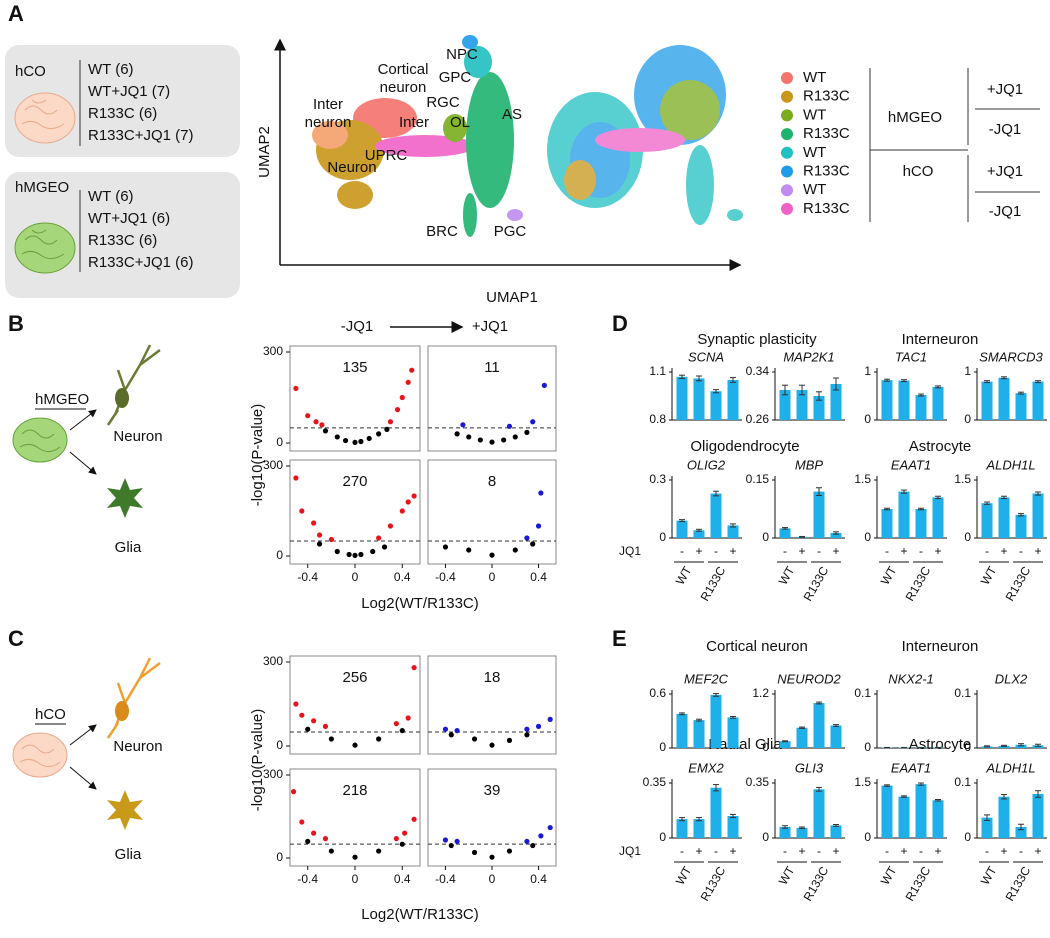 This screenshot has width=1050, height=938. I want to click on cluster-label: GPC, so click(455, 77).